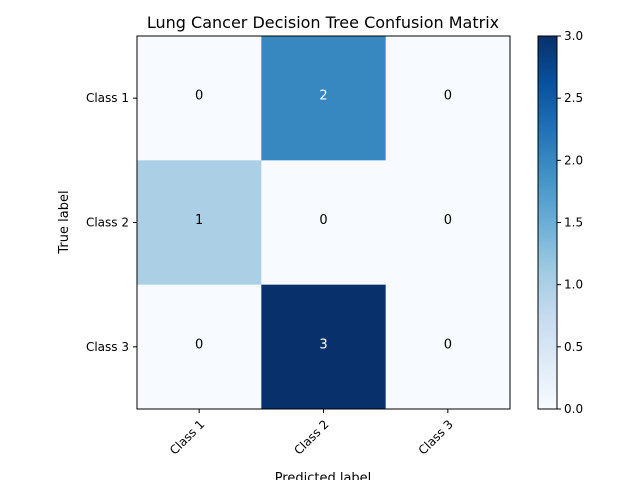 The width and height of the screenshot is (640, 480). Describe the element at coordinates (436, 437) in the screenshot. I see `x-tick-label: Class 3` at that location.